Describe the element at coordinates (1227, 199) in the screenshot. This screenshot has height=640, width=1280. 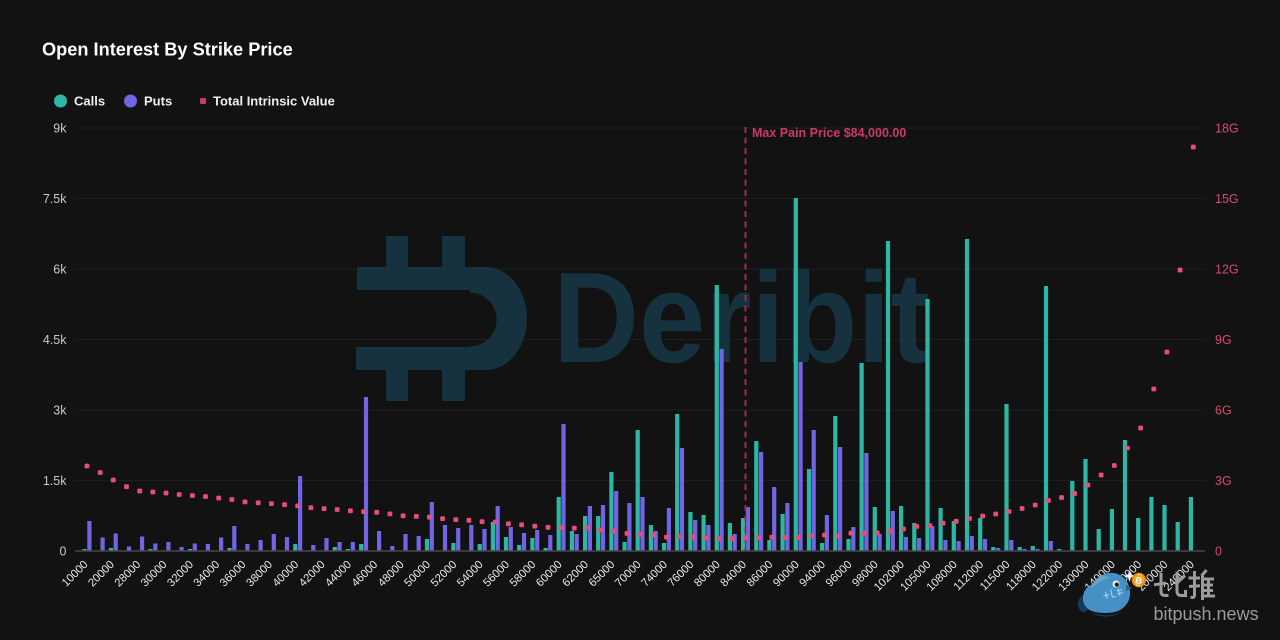
I see `svg-text: 15G` at that location.